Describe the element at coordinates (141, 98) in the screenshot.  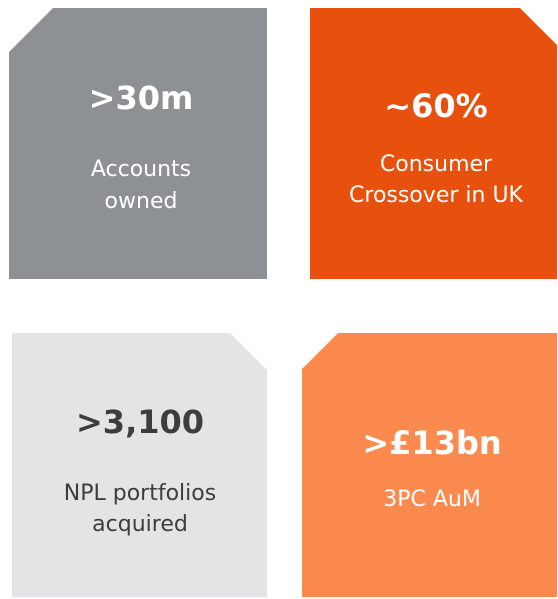
I see `tile-value: >30m` at that location.